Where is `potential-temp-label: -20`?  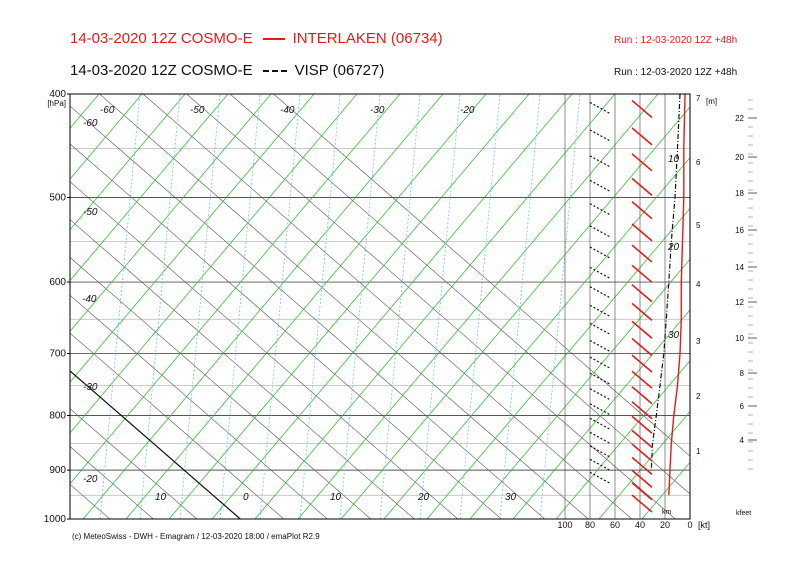
potential-temp-label: -20 is located at coordinates (90, 479).